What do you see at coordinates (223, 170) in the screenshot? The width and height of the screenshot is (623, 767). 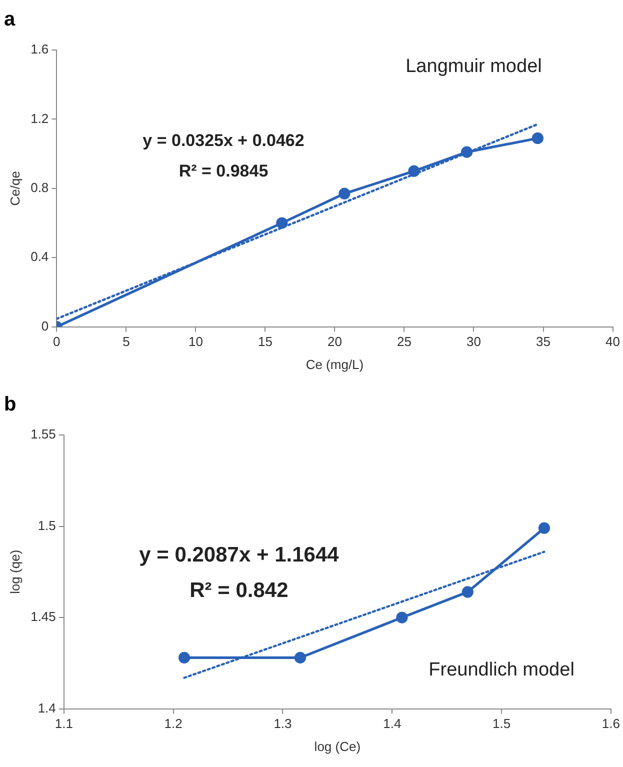 I see `annotation: R² = 0.9845` at bounding box center [223, 170].